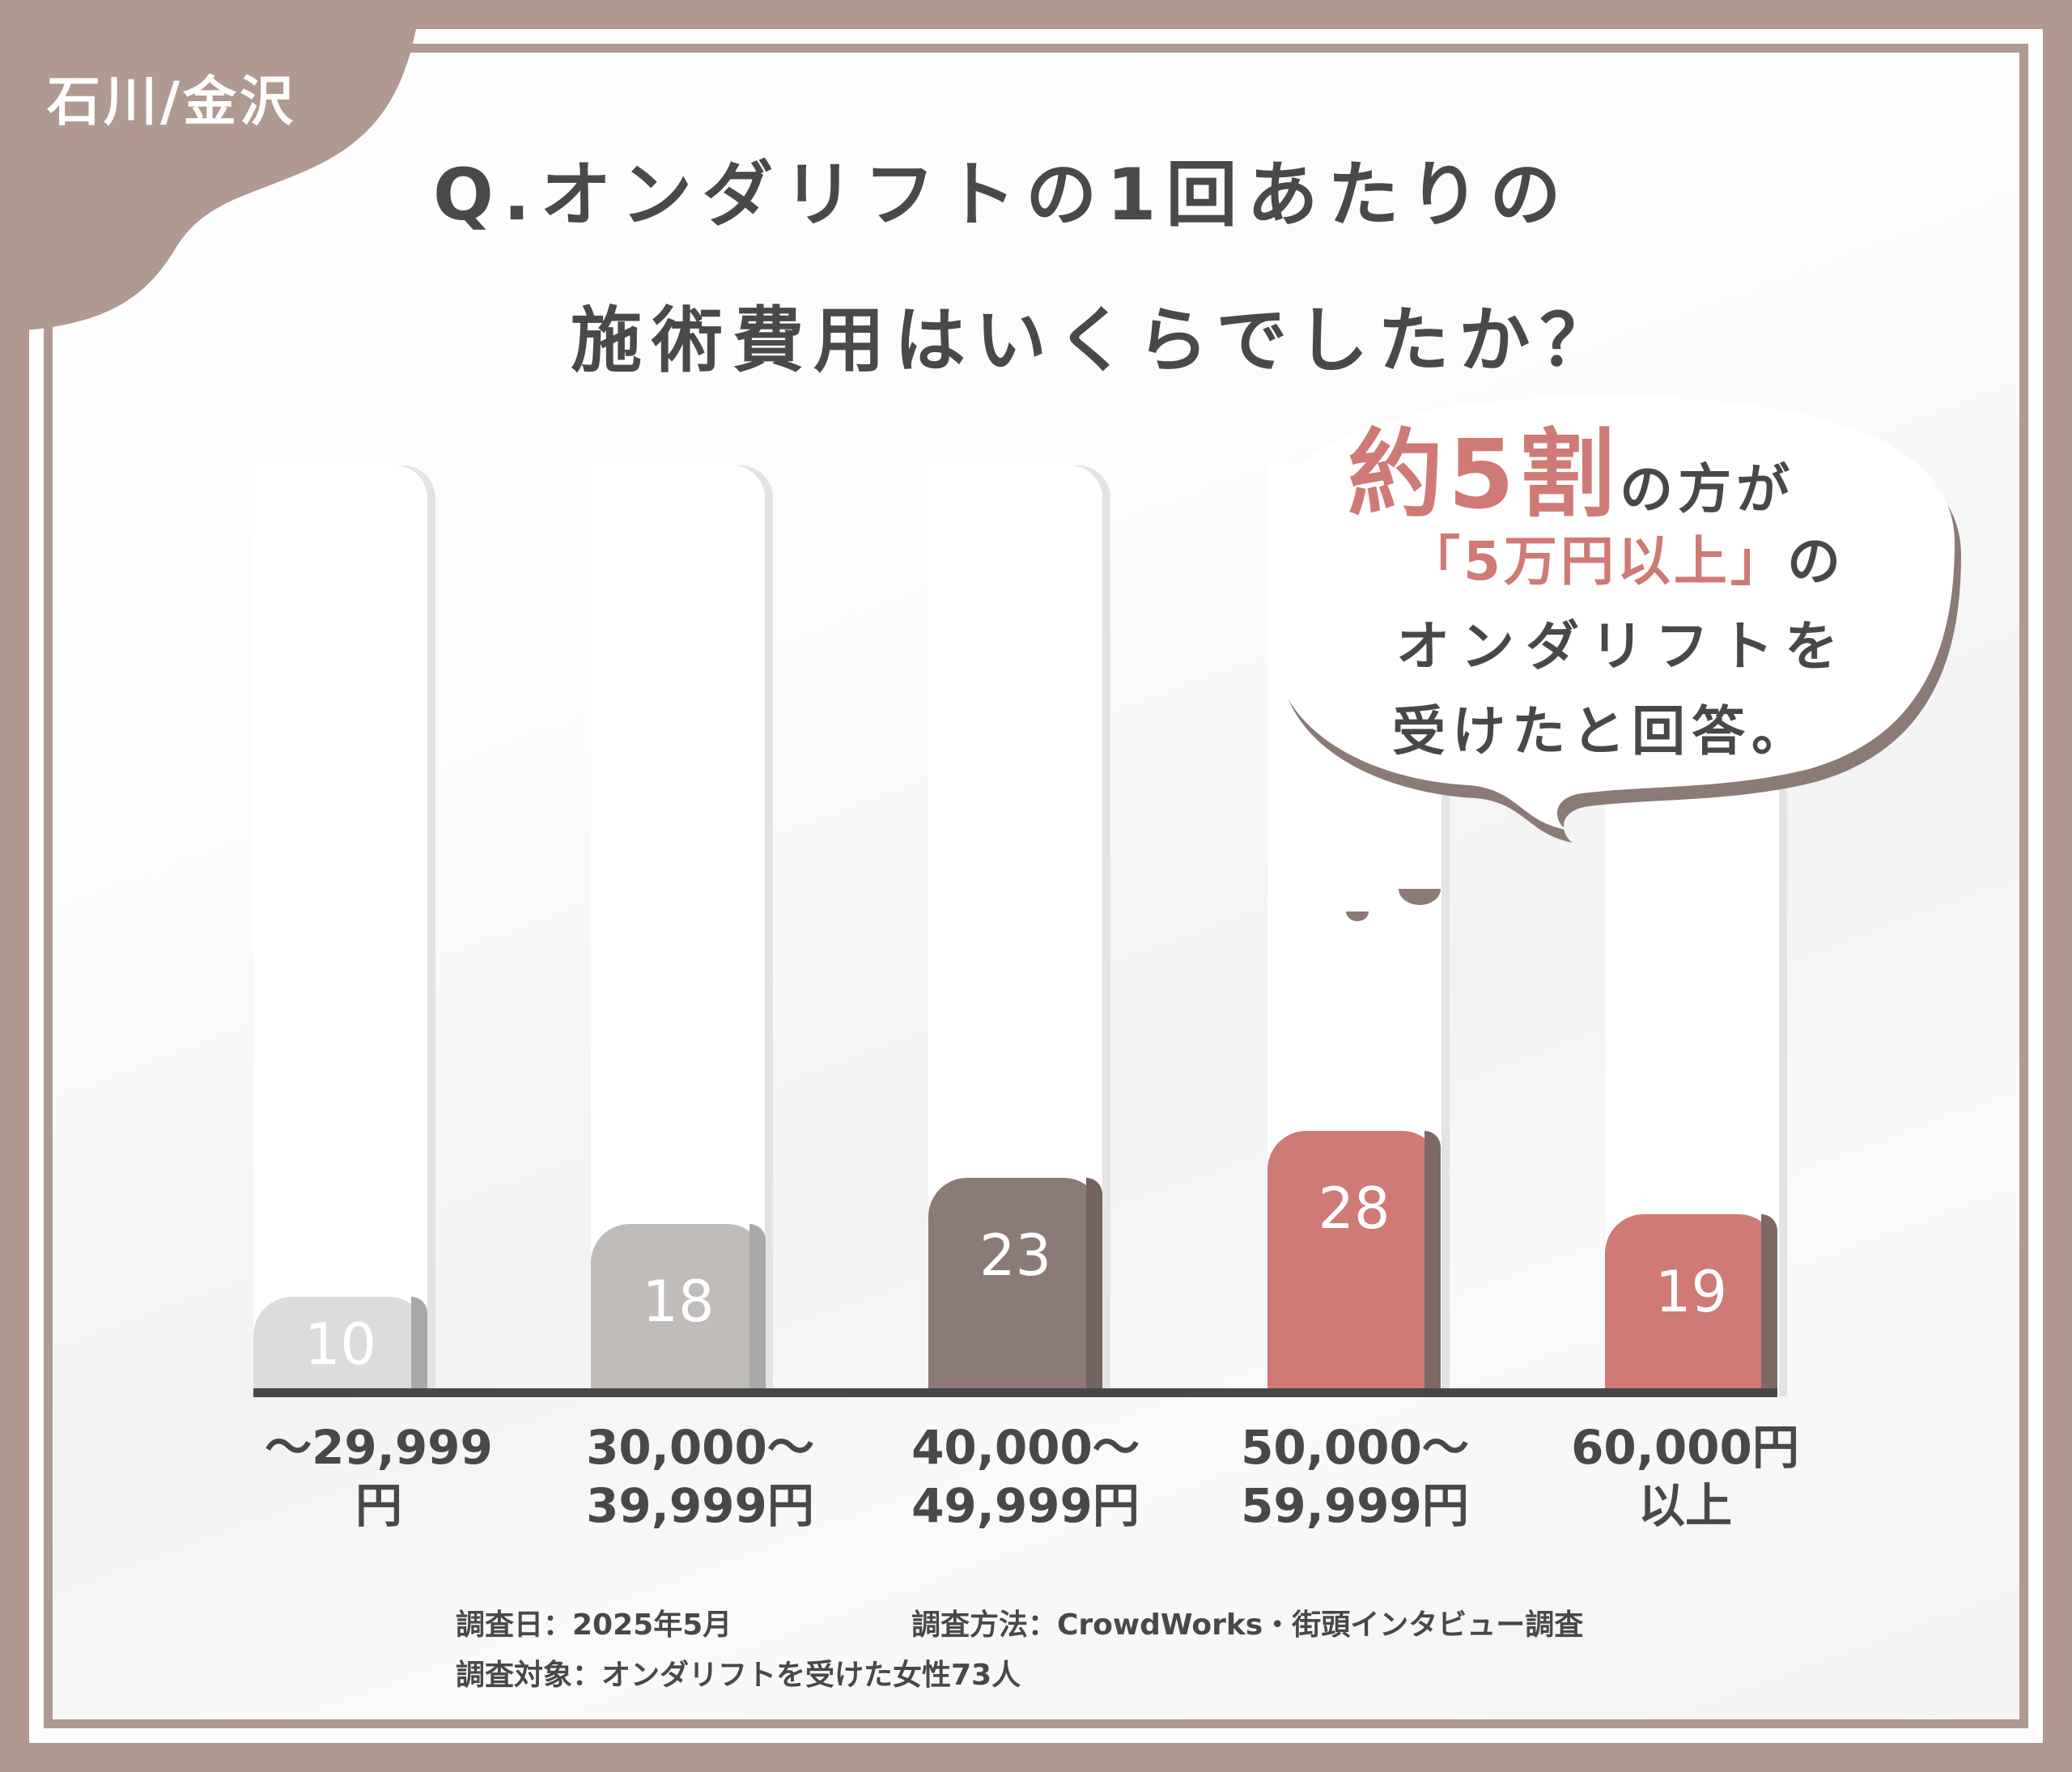 The height and width of the screenshot is (1772, 2072). I want to click on bar-value: 10, so click(340, 1345).